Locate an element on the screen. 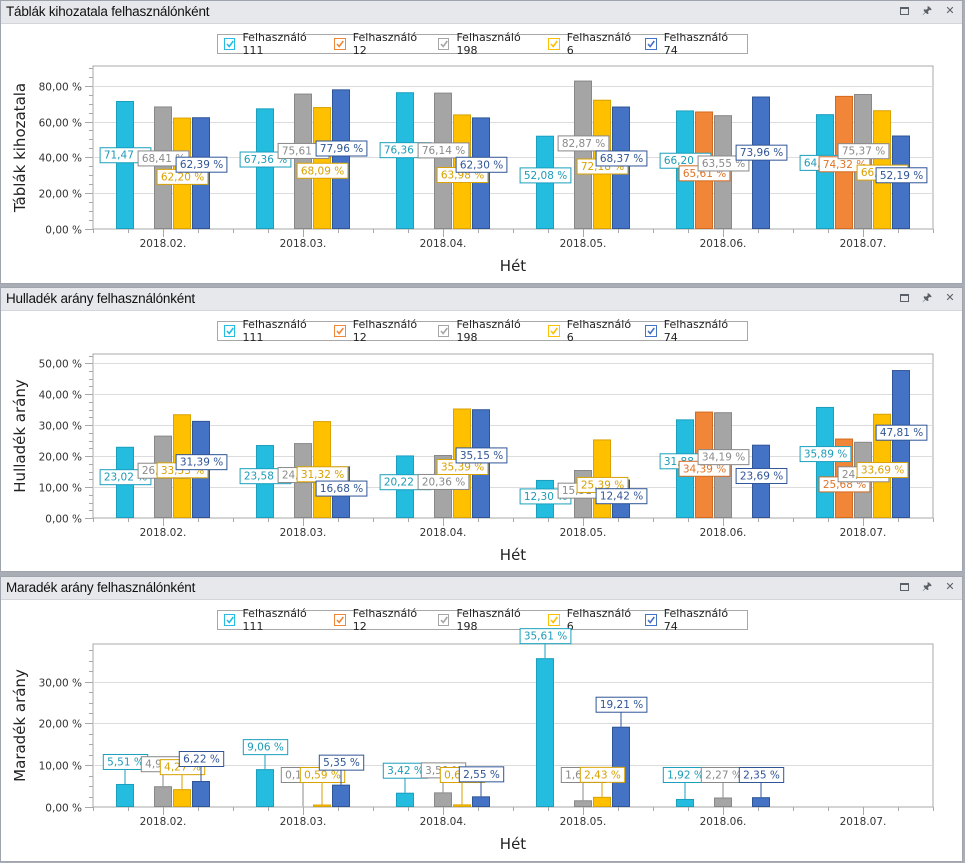 The height and width of the screenshot is (863, 965). data-label: 82,87 % is located at coordinates (583, 143).